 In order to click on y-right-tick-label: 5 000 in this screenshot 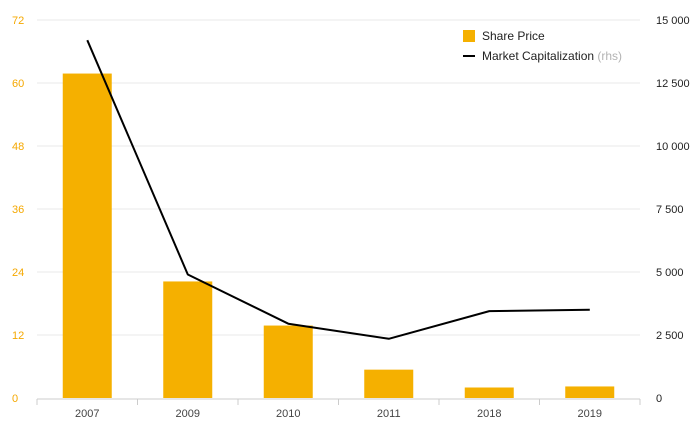, I will do `click(670, 273)`.